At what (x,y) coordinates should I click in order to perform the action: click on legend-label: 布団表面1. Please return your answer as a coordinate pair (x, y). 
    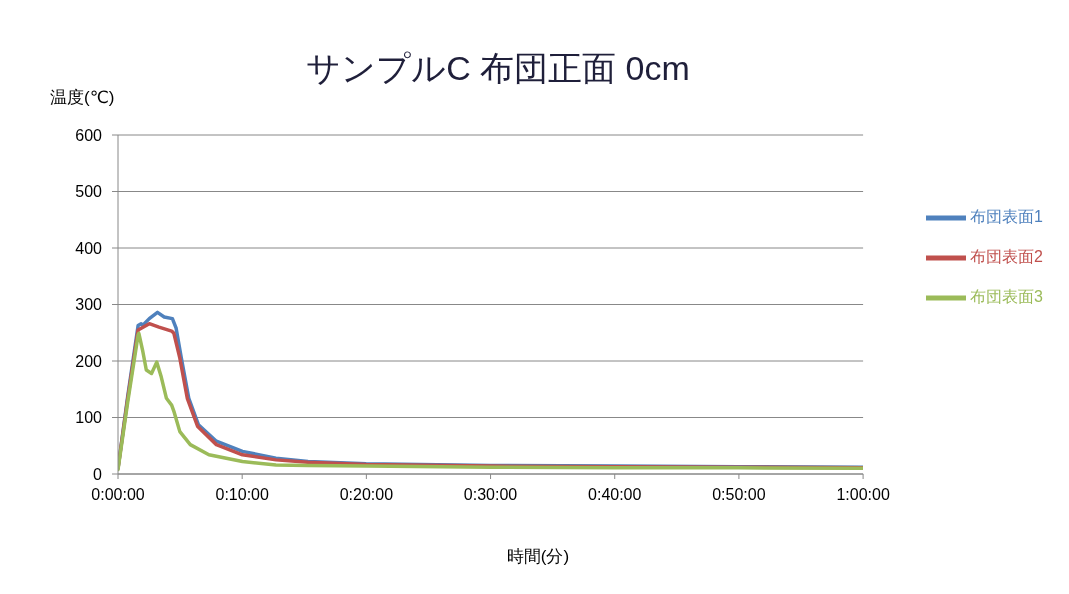
    Looking at the image, I should click on (1006, 217).